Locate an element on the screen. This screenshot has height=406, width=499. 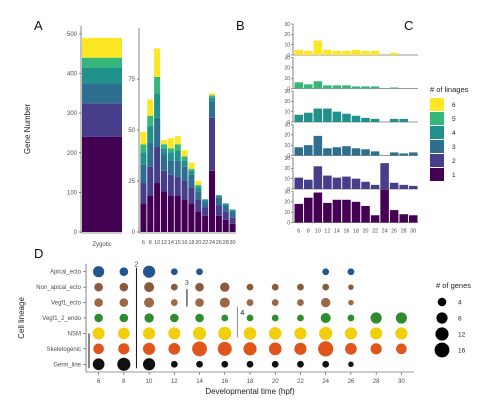
panel-d-x-tick-label: 30 is located at coordinates (401, 382).